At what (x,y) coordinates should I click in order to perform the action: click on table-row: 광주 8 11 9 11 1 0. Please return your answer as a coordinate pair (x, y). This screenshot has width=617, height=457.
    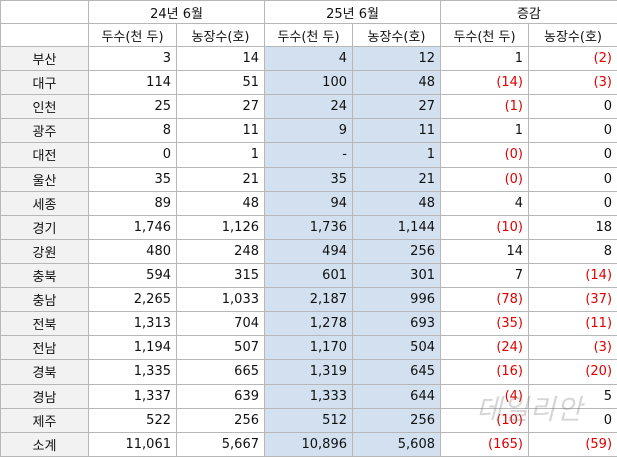
    Looking at the image, I should click on (308, 131).